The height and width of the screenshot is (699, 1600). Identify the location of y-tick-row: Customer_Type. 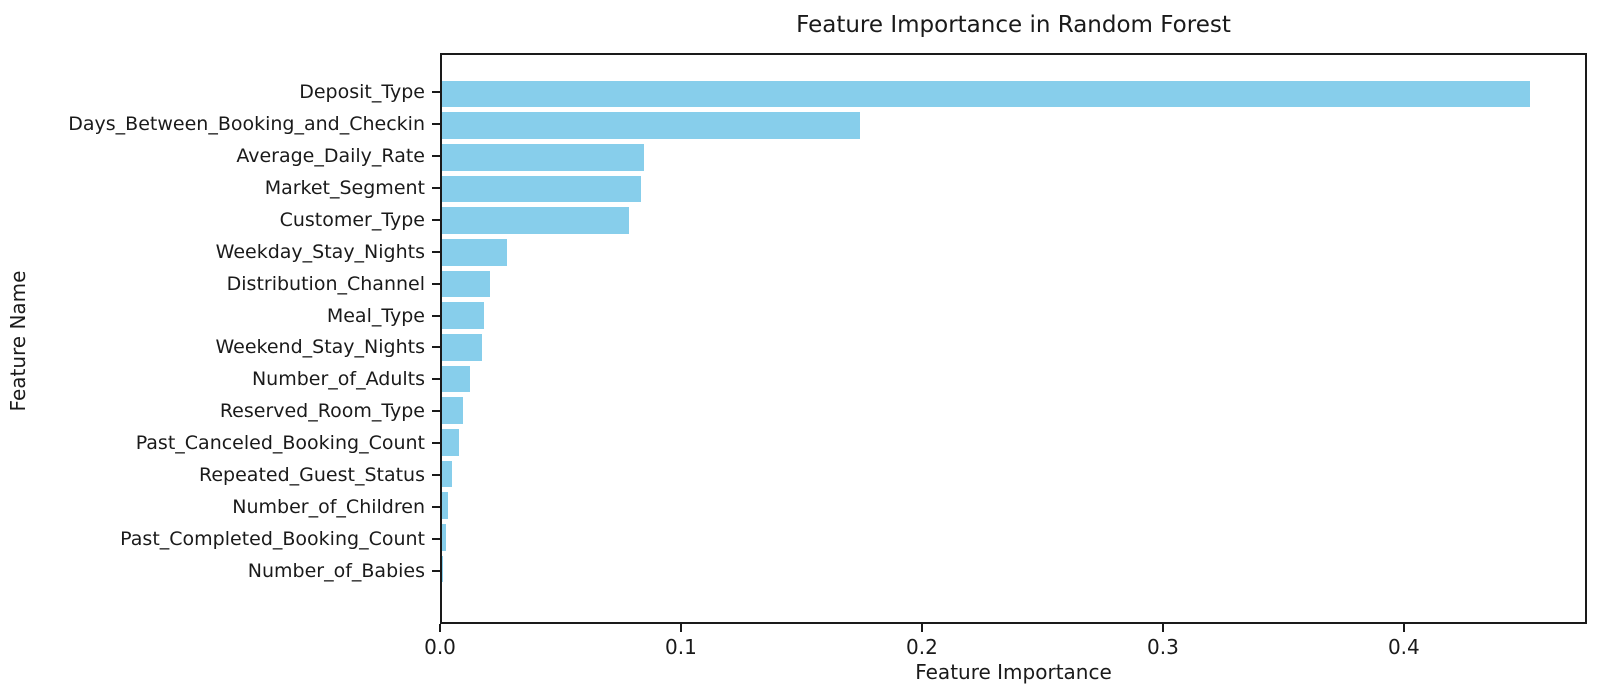
(220, 220).